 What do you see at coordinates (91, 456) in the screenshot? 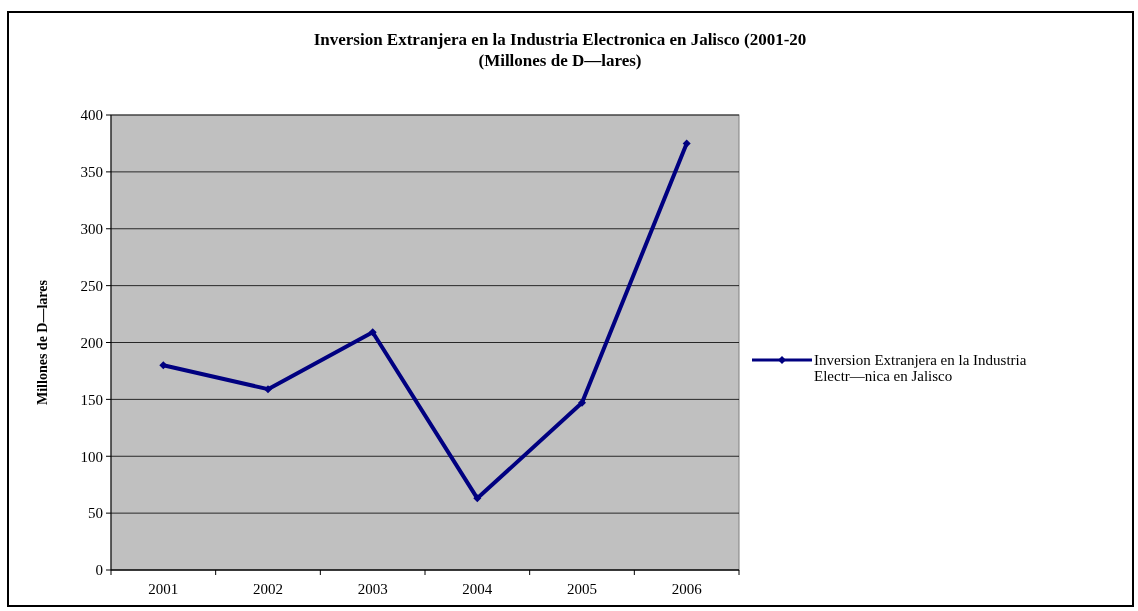
I see `y-tick-label: 100` at bounding box center [91, 456].